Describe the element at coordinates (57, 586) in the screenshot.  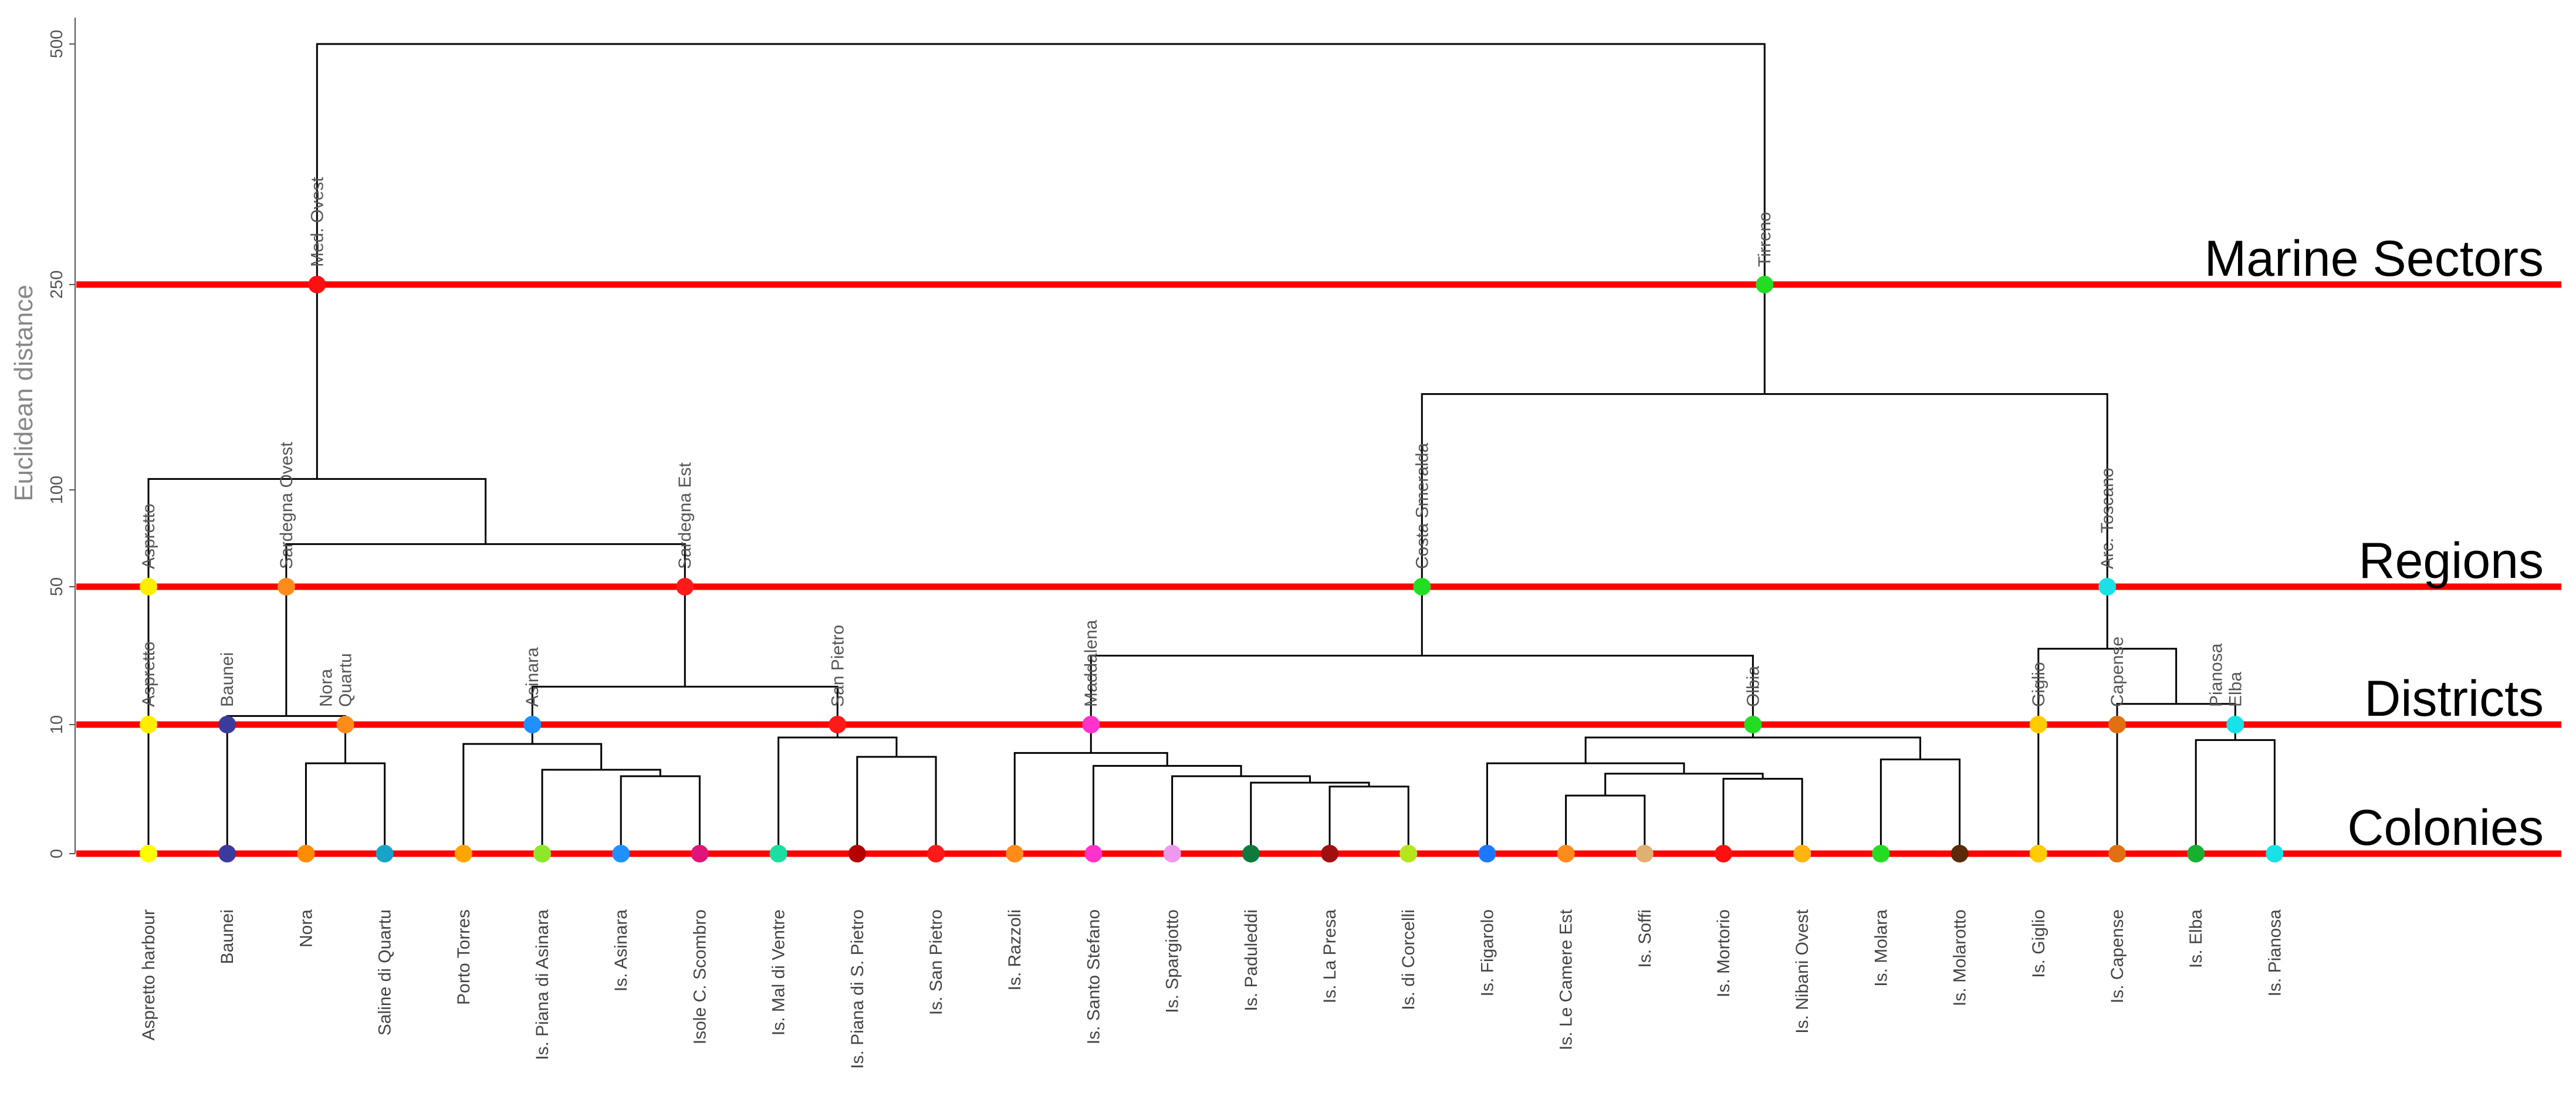
I see `y-tick-label: 50` at that location.